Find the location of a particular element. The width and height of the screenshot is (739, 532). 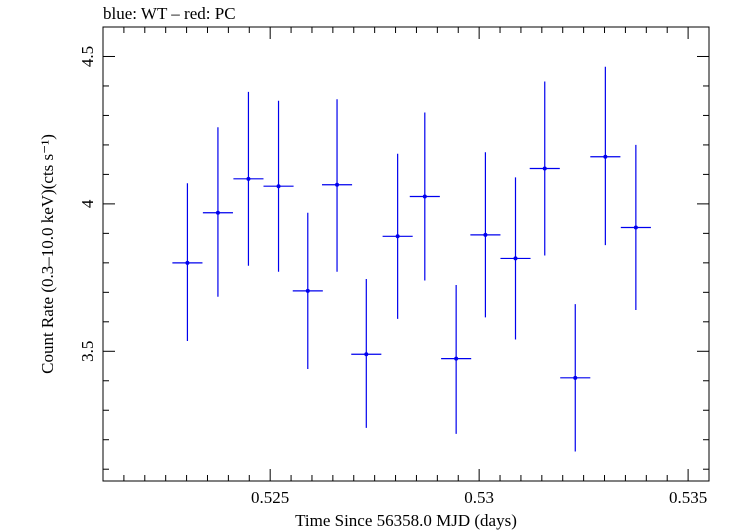

x-tick-label: 0.53 is located at coordinates (479, 497).